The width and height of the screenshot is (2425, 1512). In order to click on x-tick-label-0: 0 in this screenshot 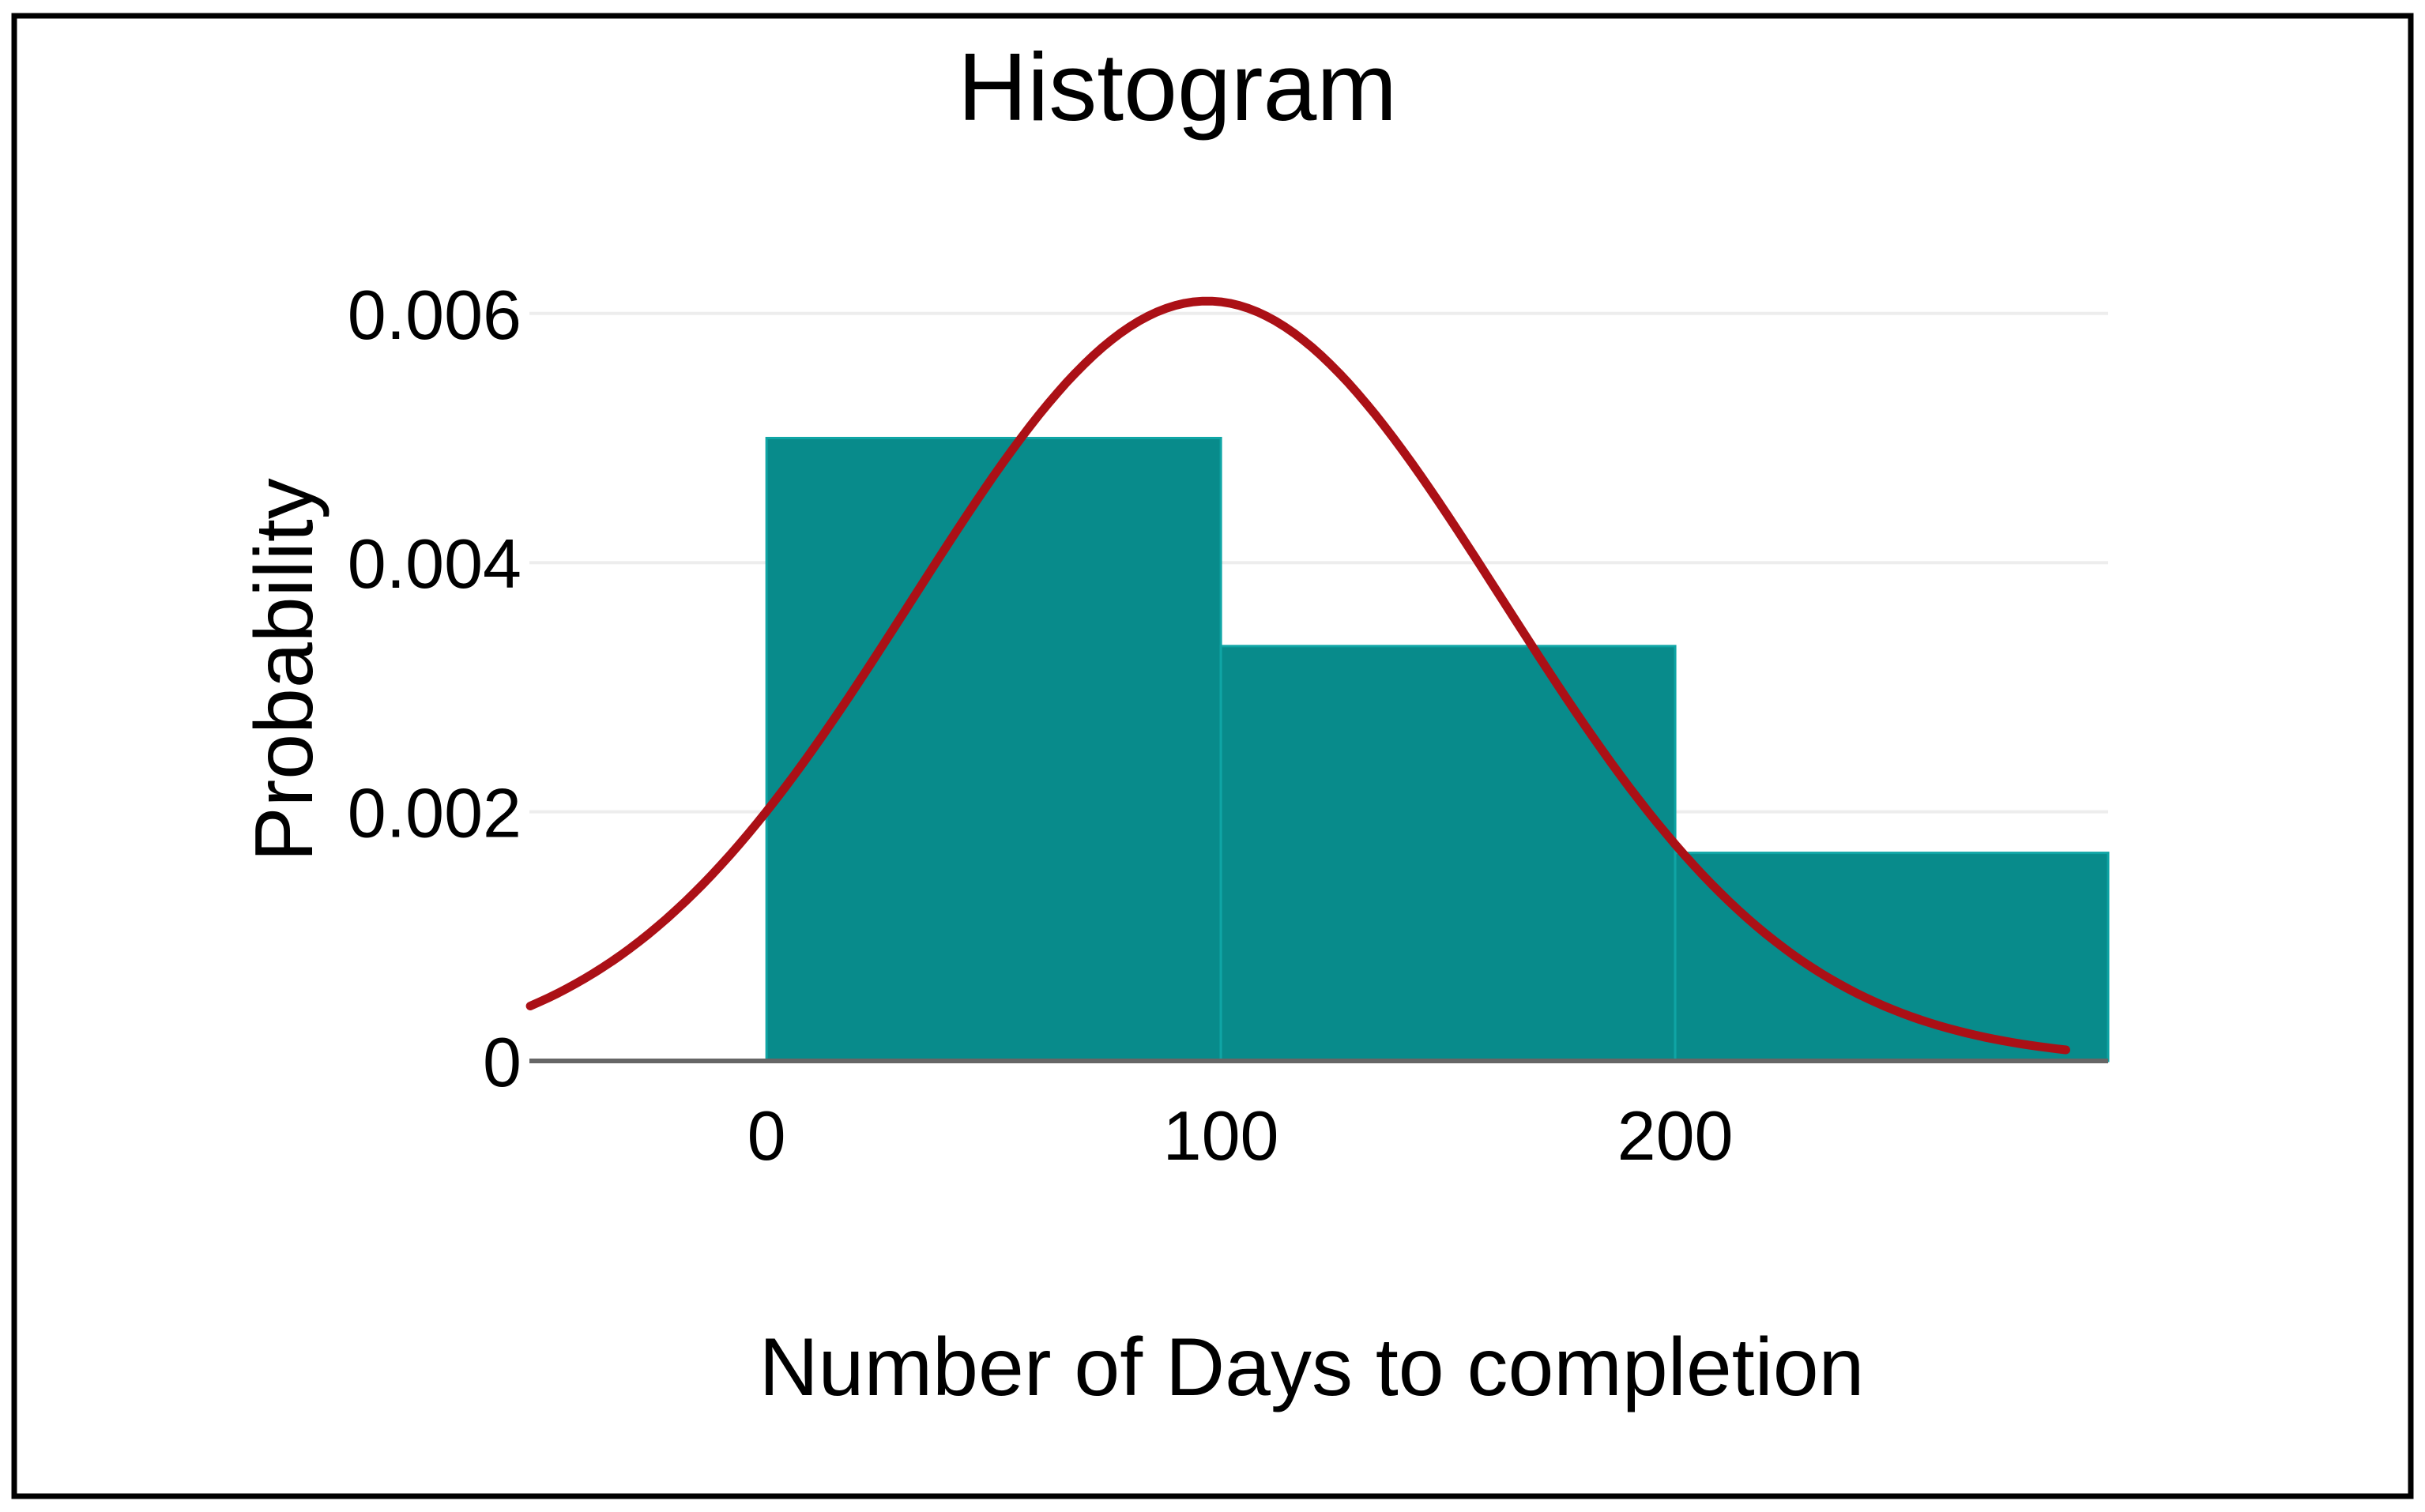, I will do `click(766, 1135)`.